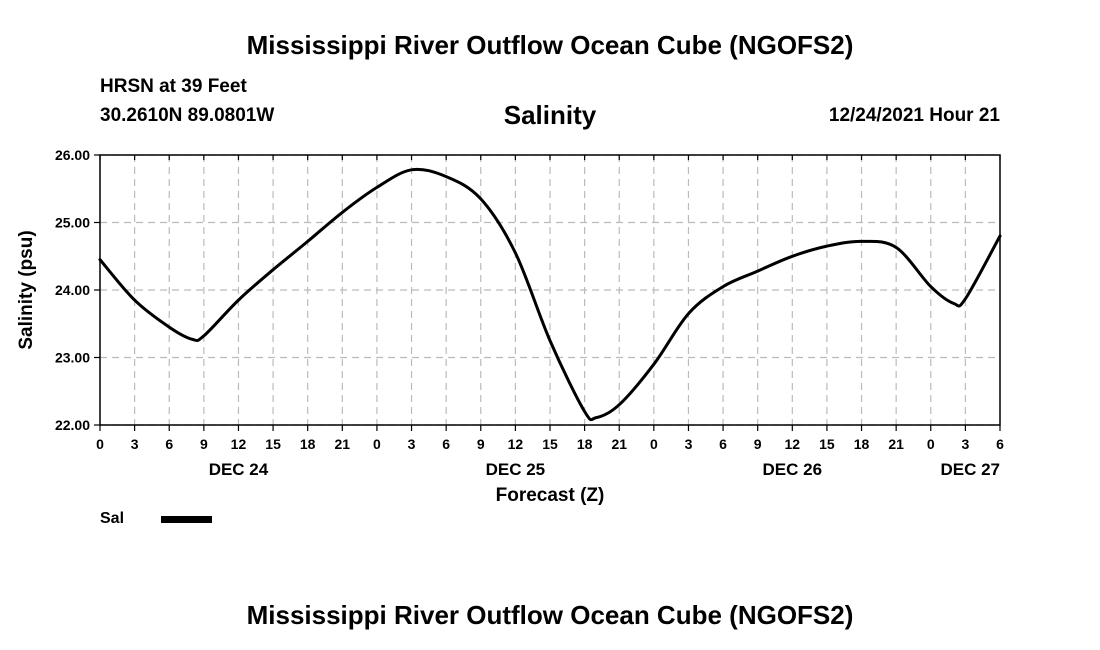  Describe the element at coordinates (187, 115) in the screenshot. I see `station-coordinates: 30.2610N 89.0801W` at that location.